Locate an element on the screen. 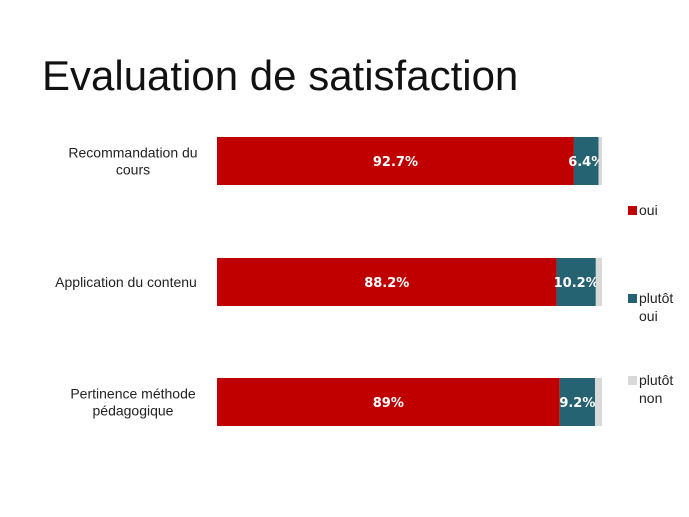 The width and height of the screenshot is (689, 517). data-label-1-row-3: 89% is located at coordinates (388, 403).